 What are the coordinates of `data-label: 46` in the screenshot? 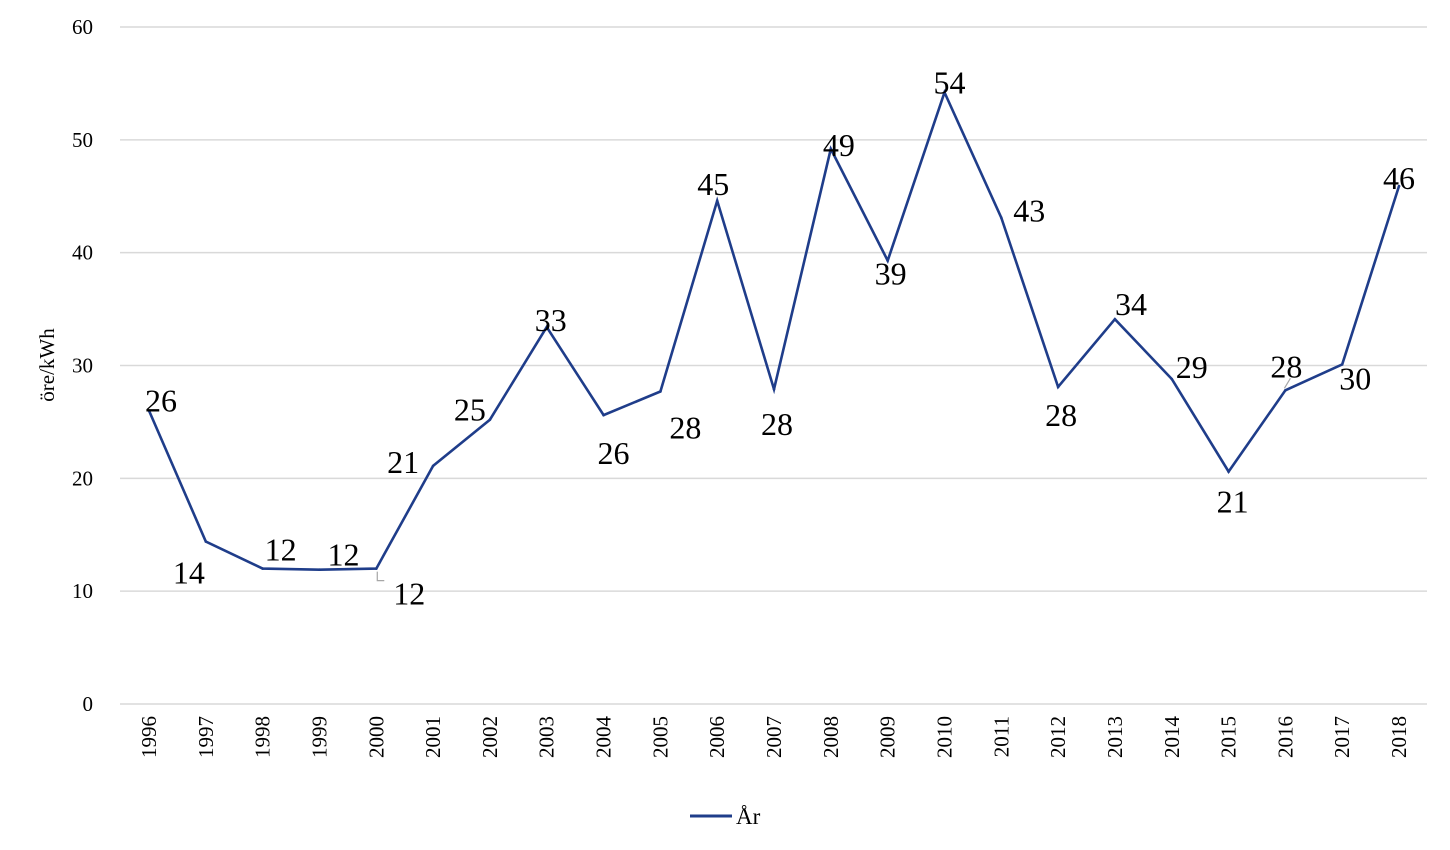 It's located at (1399, 178).